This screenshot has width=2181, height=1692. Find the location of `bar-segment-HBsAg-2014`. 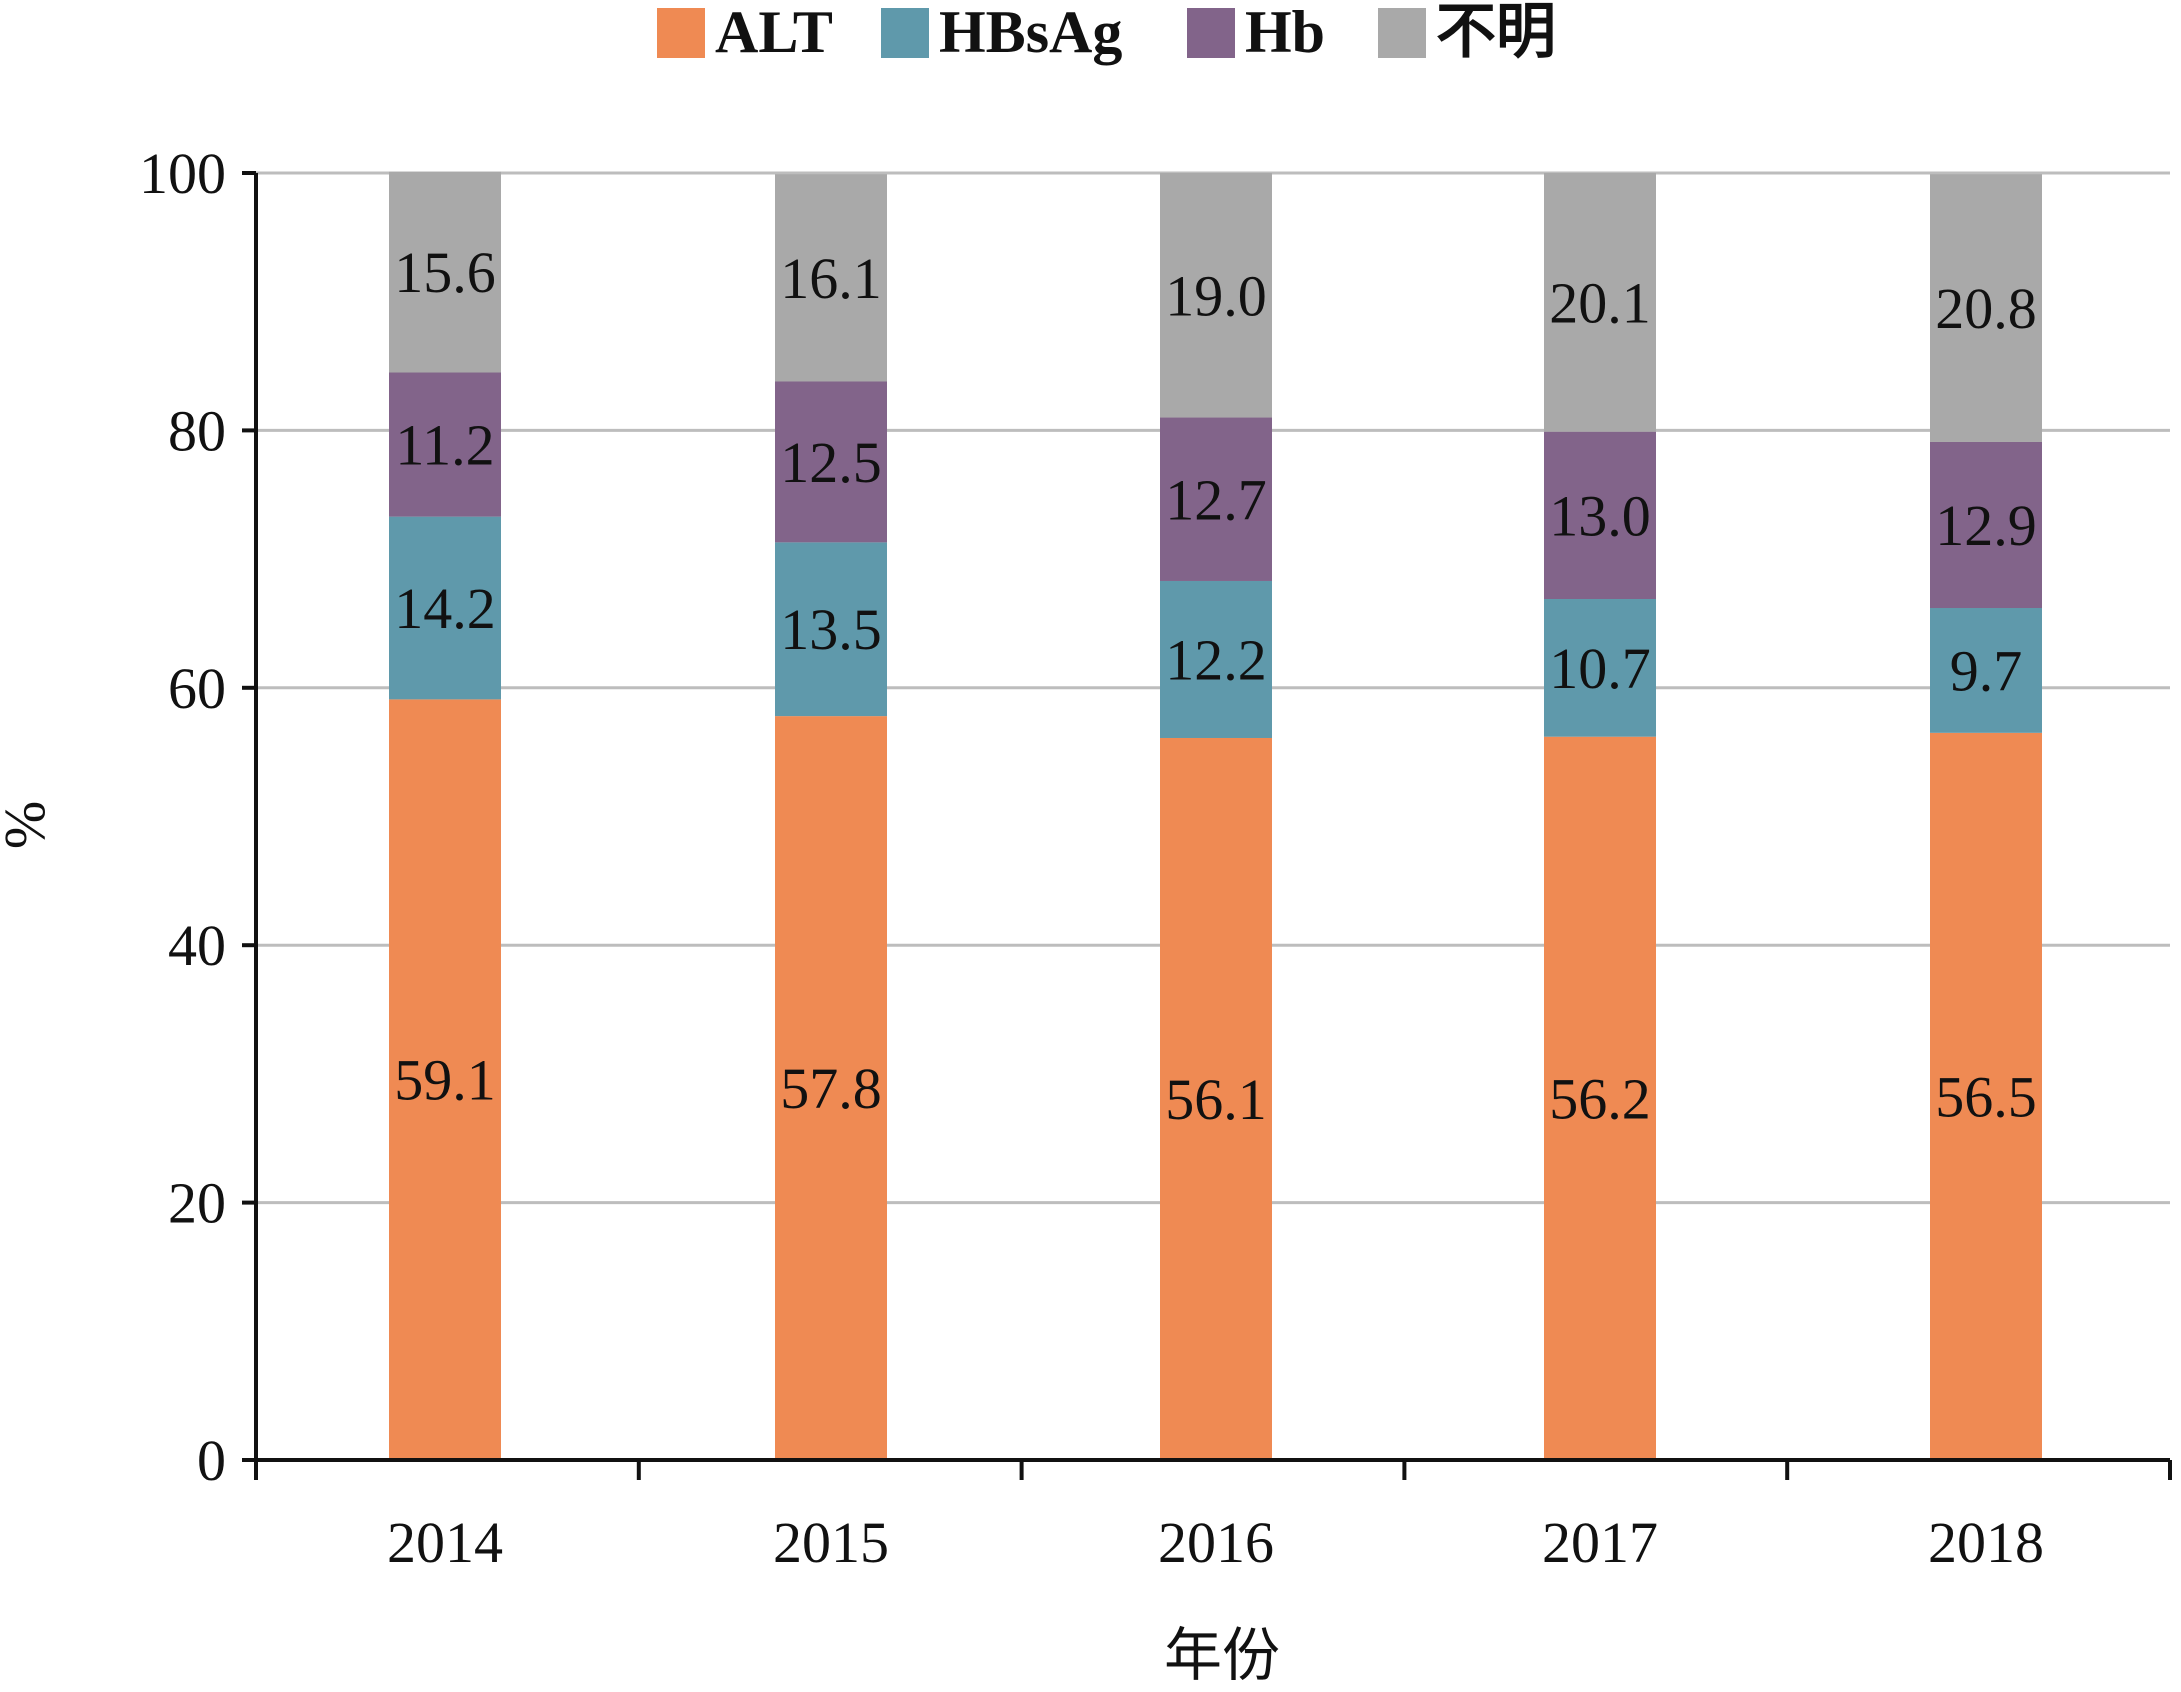

bar-segment-HBsAg-2014 is located at coordinates (445, 608).